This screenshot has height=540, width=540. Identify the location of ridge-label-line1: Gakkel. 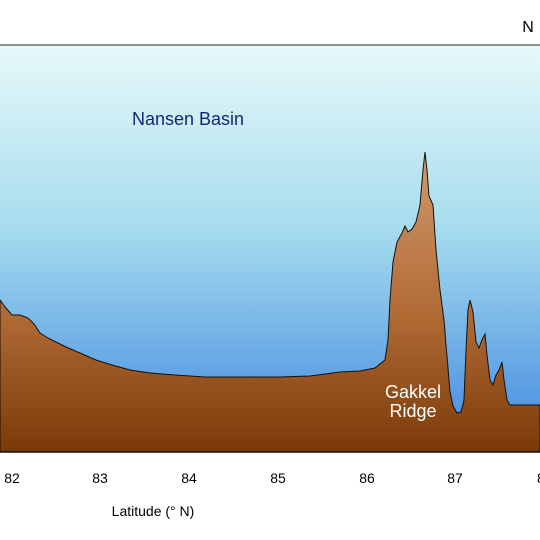
(413, 392).